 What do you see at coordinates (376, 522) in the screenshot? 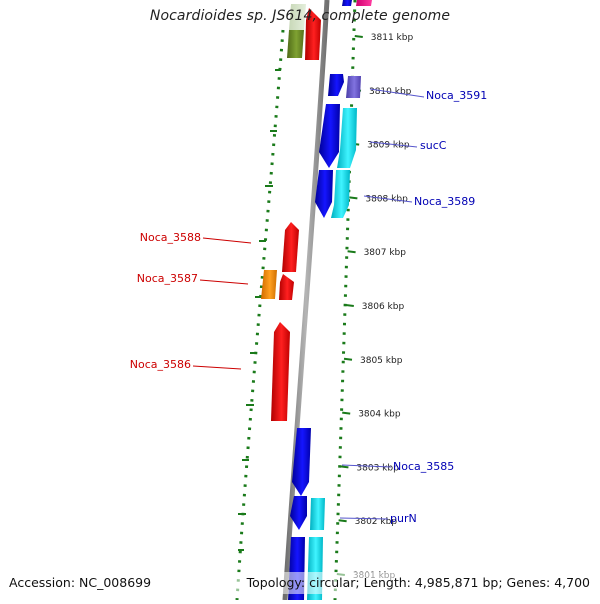
I see `scale-tick-label: 3802 kbp` at bounding box center [376, 522].